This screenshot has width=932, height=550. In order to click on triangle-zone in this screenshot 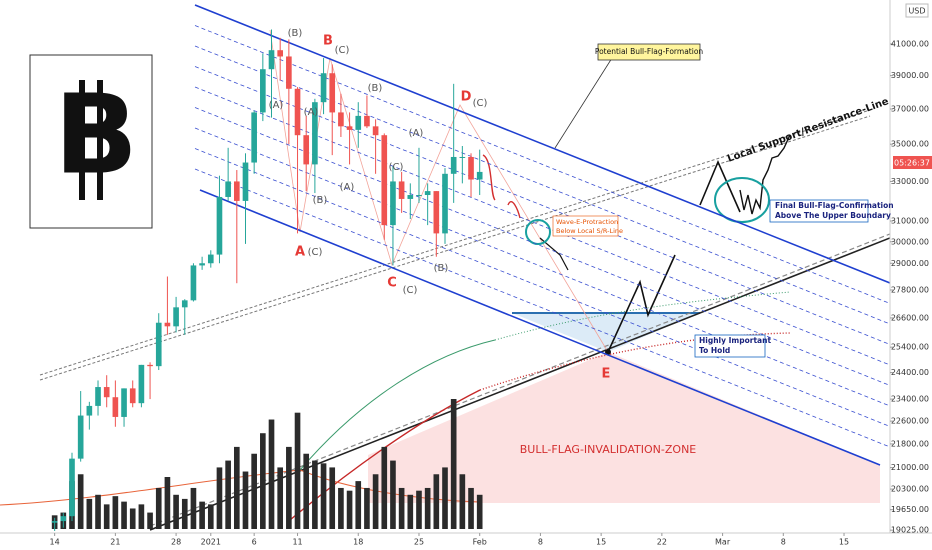, I will do `click(606, 332)`.